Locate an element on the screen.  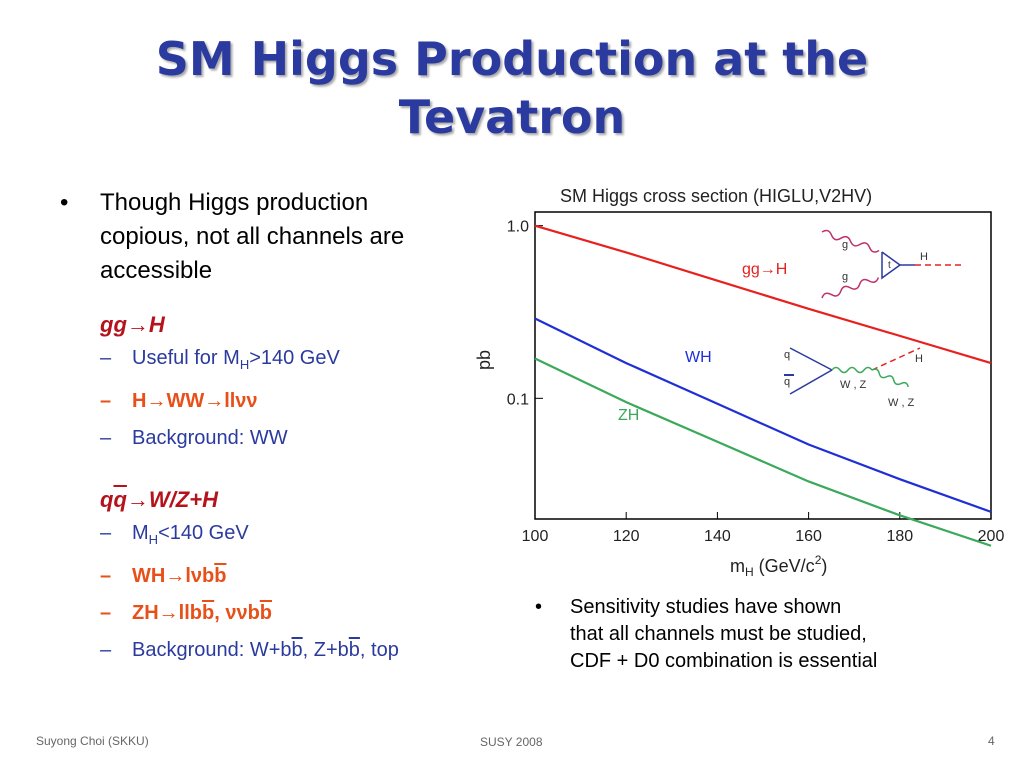
footer-conference: SUSY 2008 is located at coordinates (511, 742).